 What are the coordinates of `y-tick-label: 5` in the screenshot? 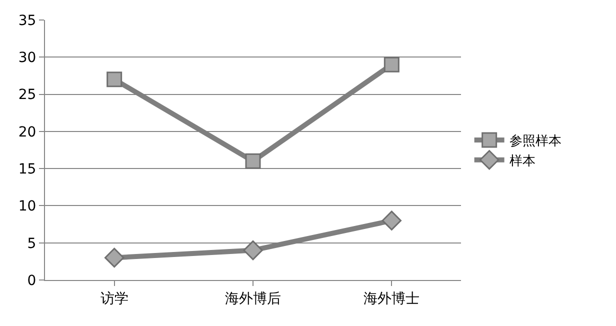 It's located at (31, 244).